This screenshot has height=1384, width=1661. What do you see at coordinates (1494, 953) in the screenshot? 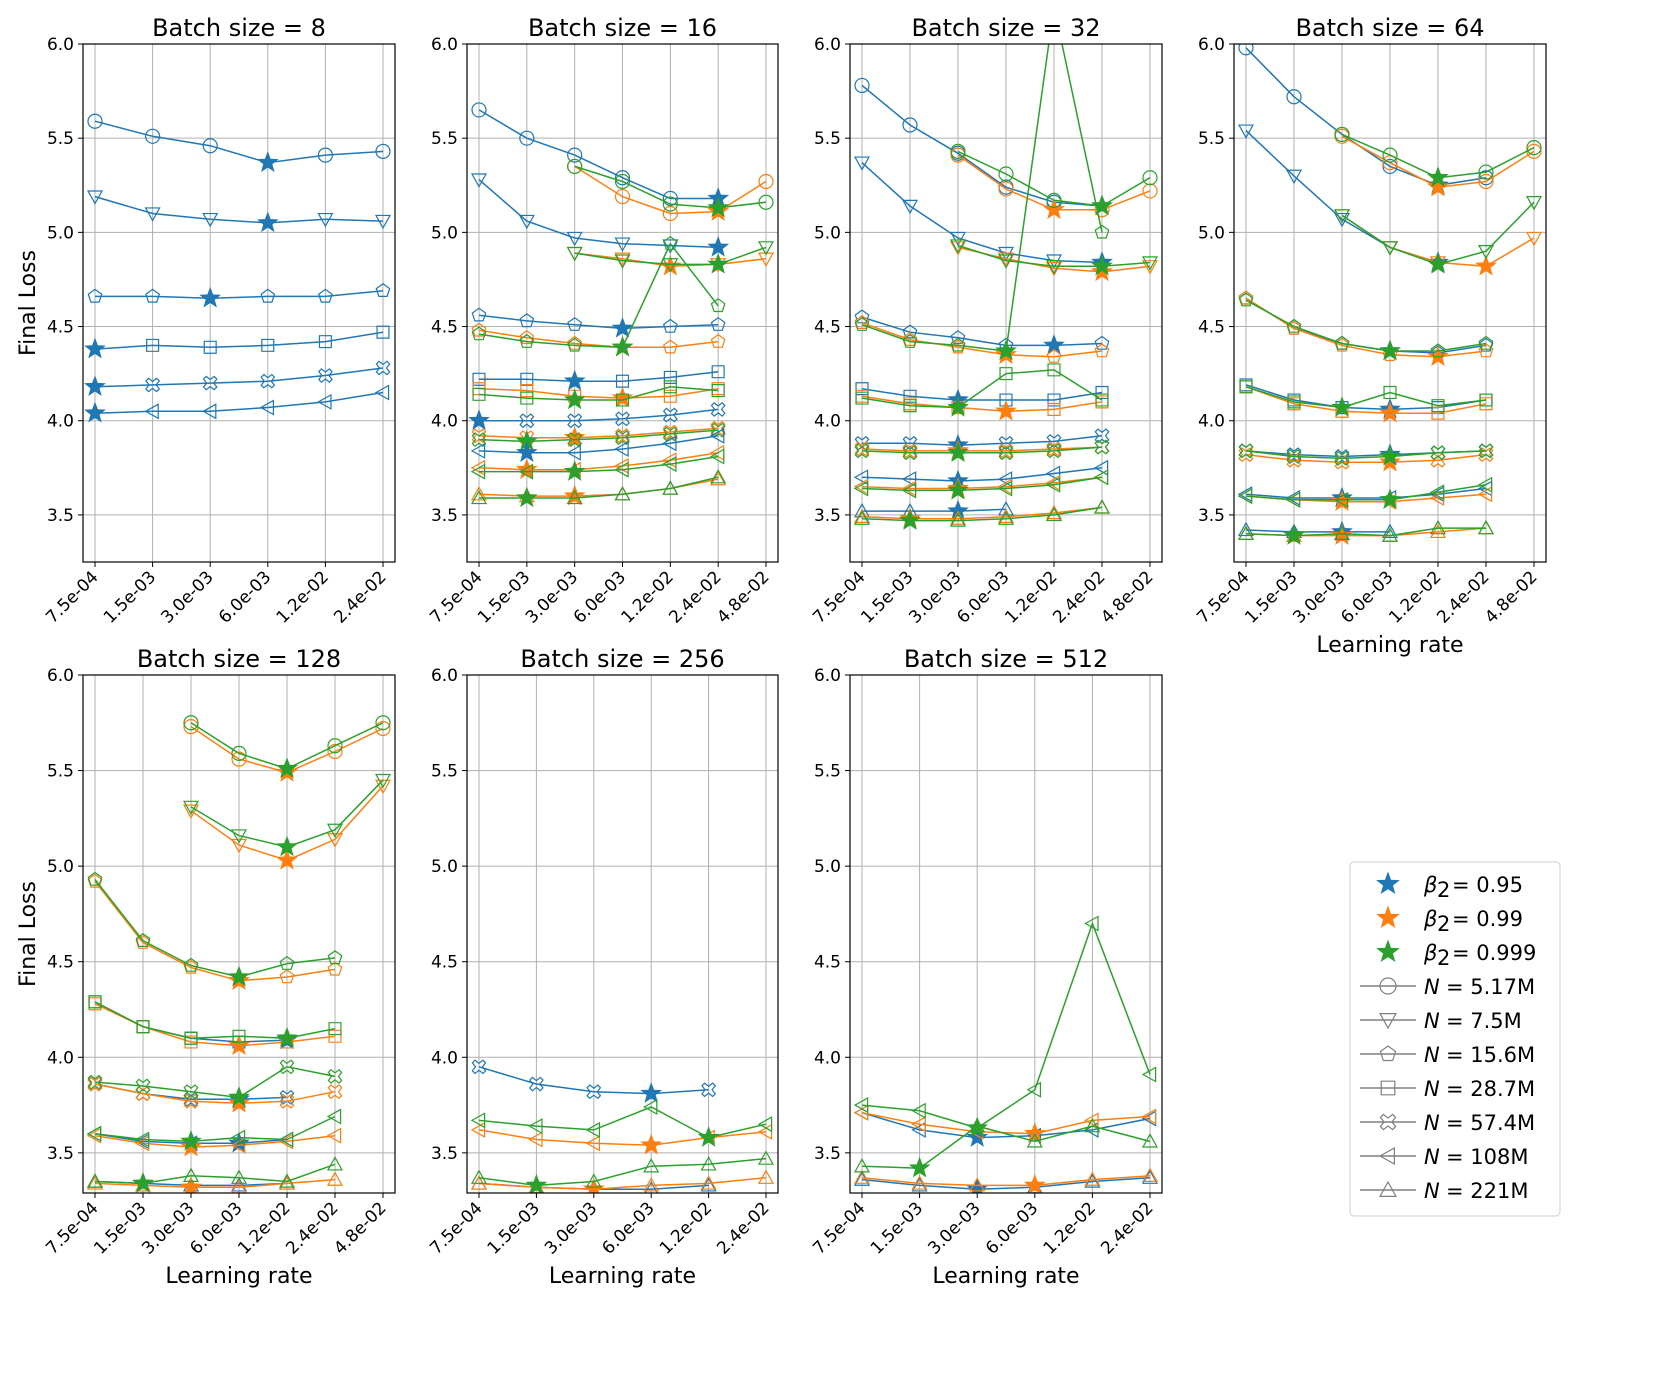
I see `legend-beta-label: = 0.999` at bounding box center [1494, 953].